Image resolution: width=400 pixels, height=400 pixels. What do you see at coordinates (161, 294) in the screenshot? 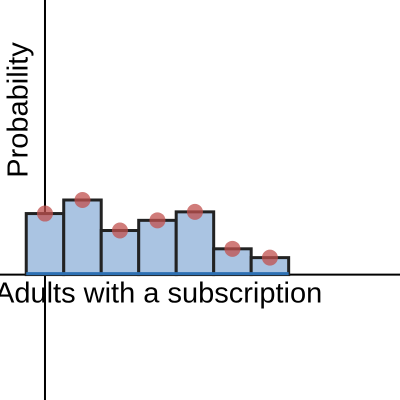
I see `x-axis-label: Adults with a subscription` at bounding box center [161, 294].